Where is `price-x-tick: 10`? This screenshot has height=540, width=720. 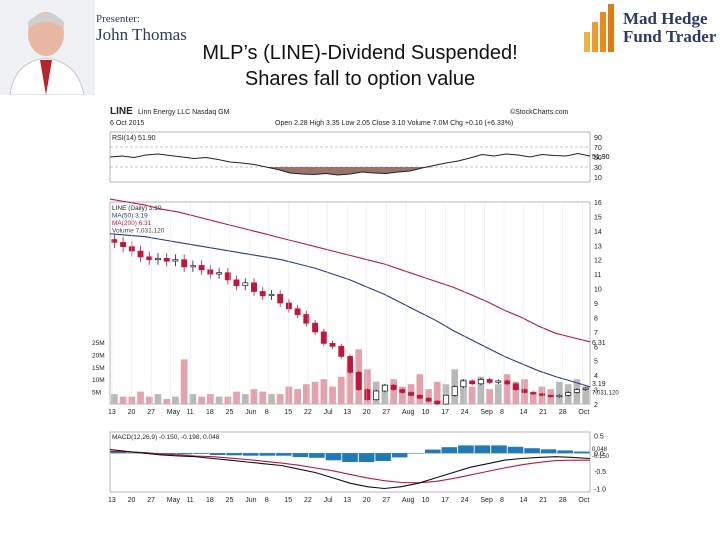
price-x-tick: 10 is located at coordinates (426, 412).